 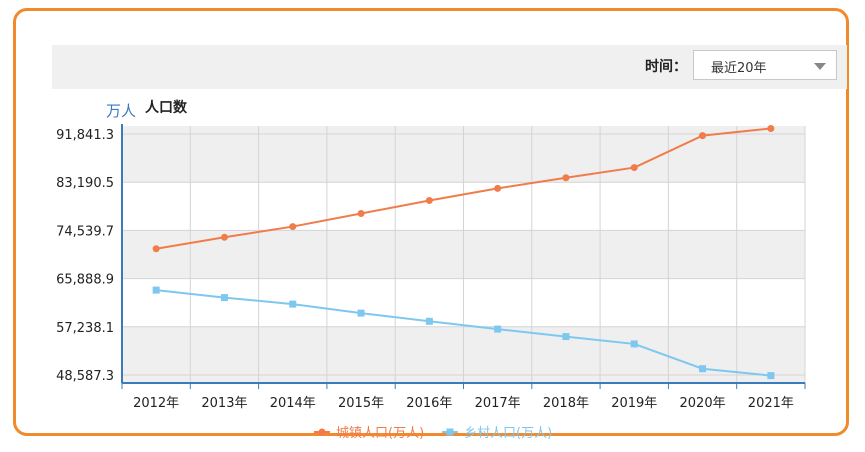 What do you see at coordinates (85, 376) in the screenshot?
I see `y-tick-label: 48,587.3` at bounding box center [85, 376].